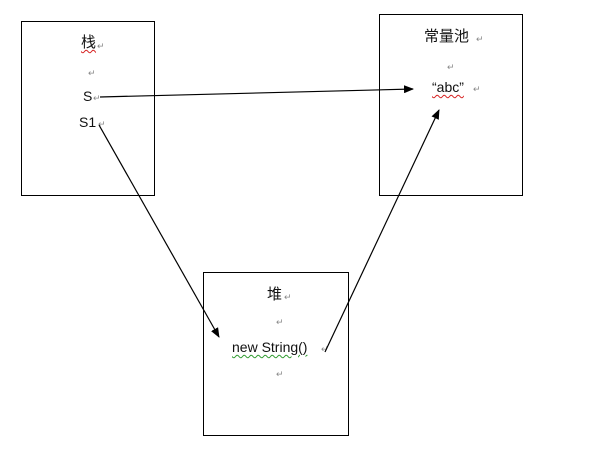 This screenshot has width=597, height=453. Describe the element at coordinates (89, 42) in the screenshot. I see `stack-title: 栈` at that location.